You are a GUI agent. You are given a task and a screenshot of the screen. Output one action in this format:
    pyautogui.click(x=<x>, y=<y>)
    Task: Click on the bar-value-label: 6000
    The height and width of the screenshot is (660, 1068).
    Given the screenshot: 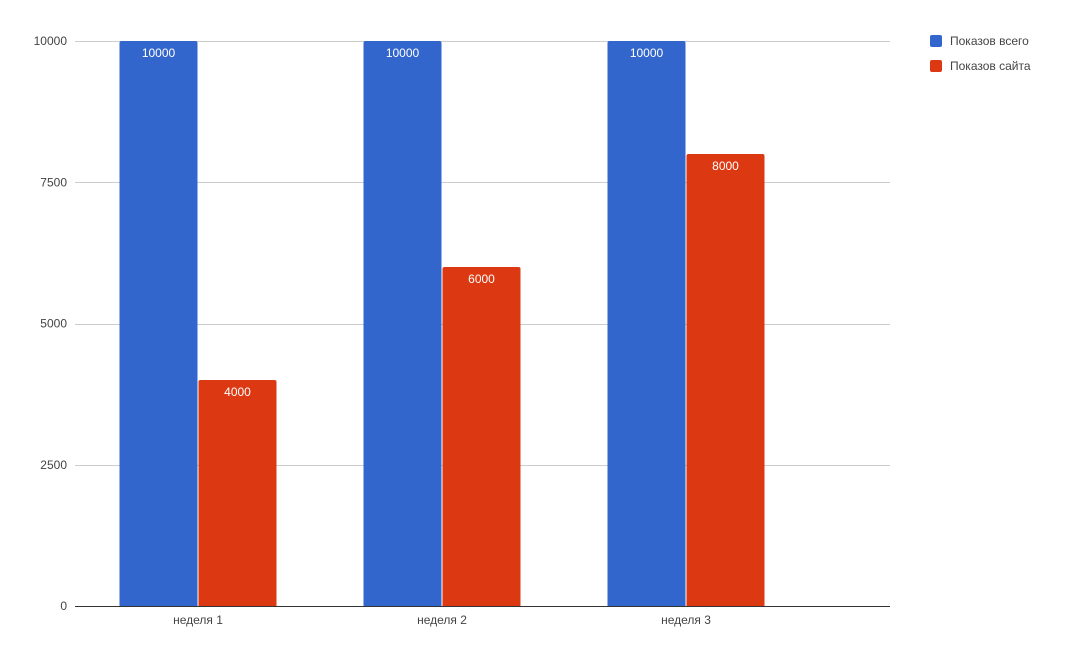 What is the action you would take?
    pyautogui.click(x=481, y=279)
    